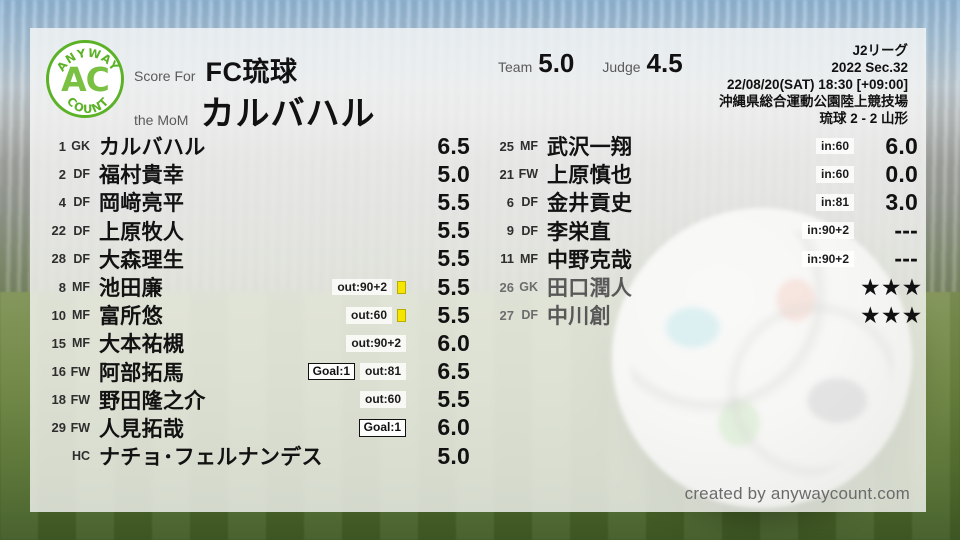 The image size is (960, 540). What do you see at coordinates (901, 201) in the screenshot?
I see `player-rating: 3.0` at bounding box center [901, 201].